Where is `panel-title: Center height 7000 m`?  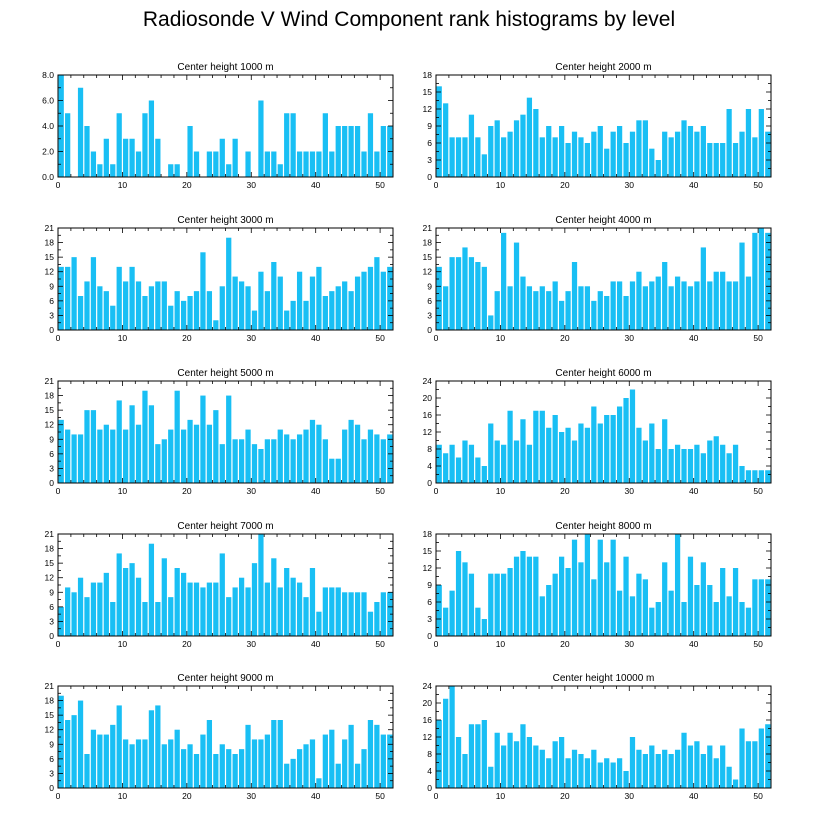
panel-title: Center height 7000 m is located at coordinates (225, 526).